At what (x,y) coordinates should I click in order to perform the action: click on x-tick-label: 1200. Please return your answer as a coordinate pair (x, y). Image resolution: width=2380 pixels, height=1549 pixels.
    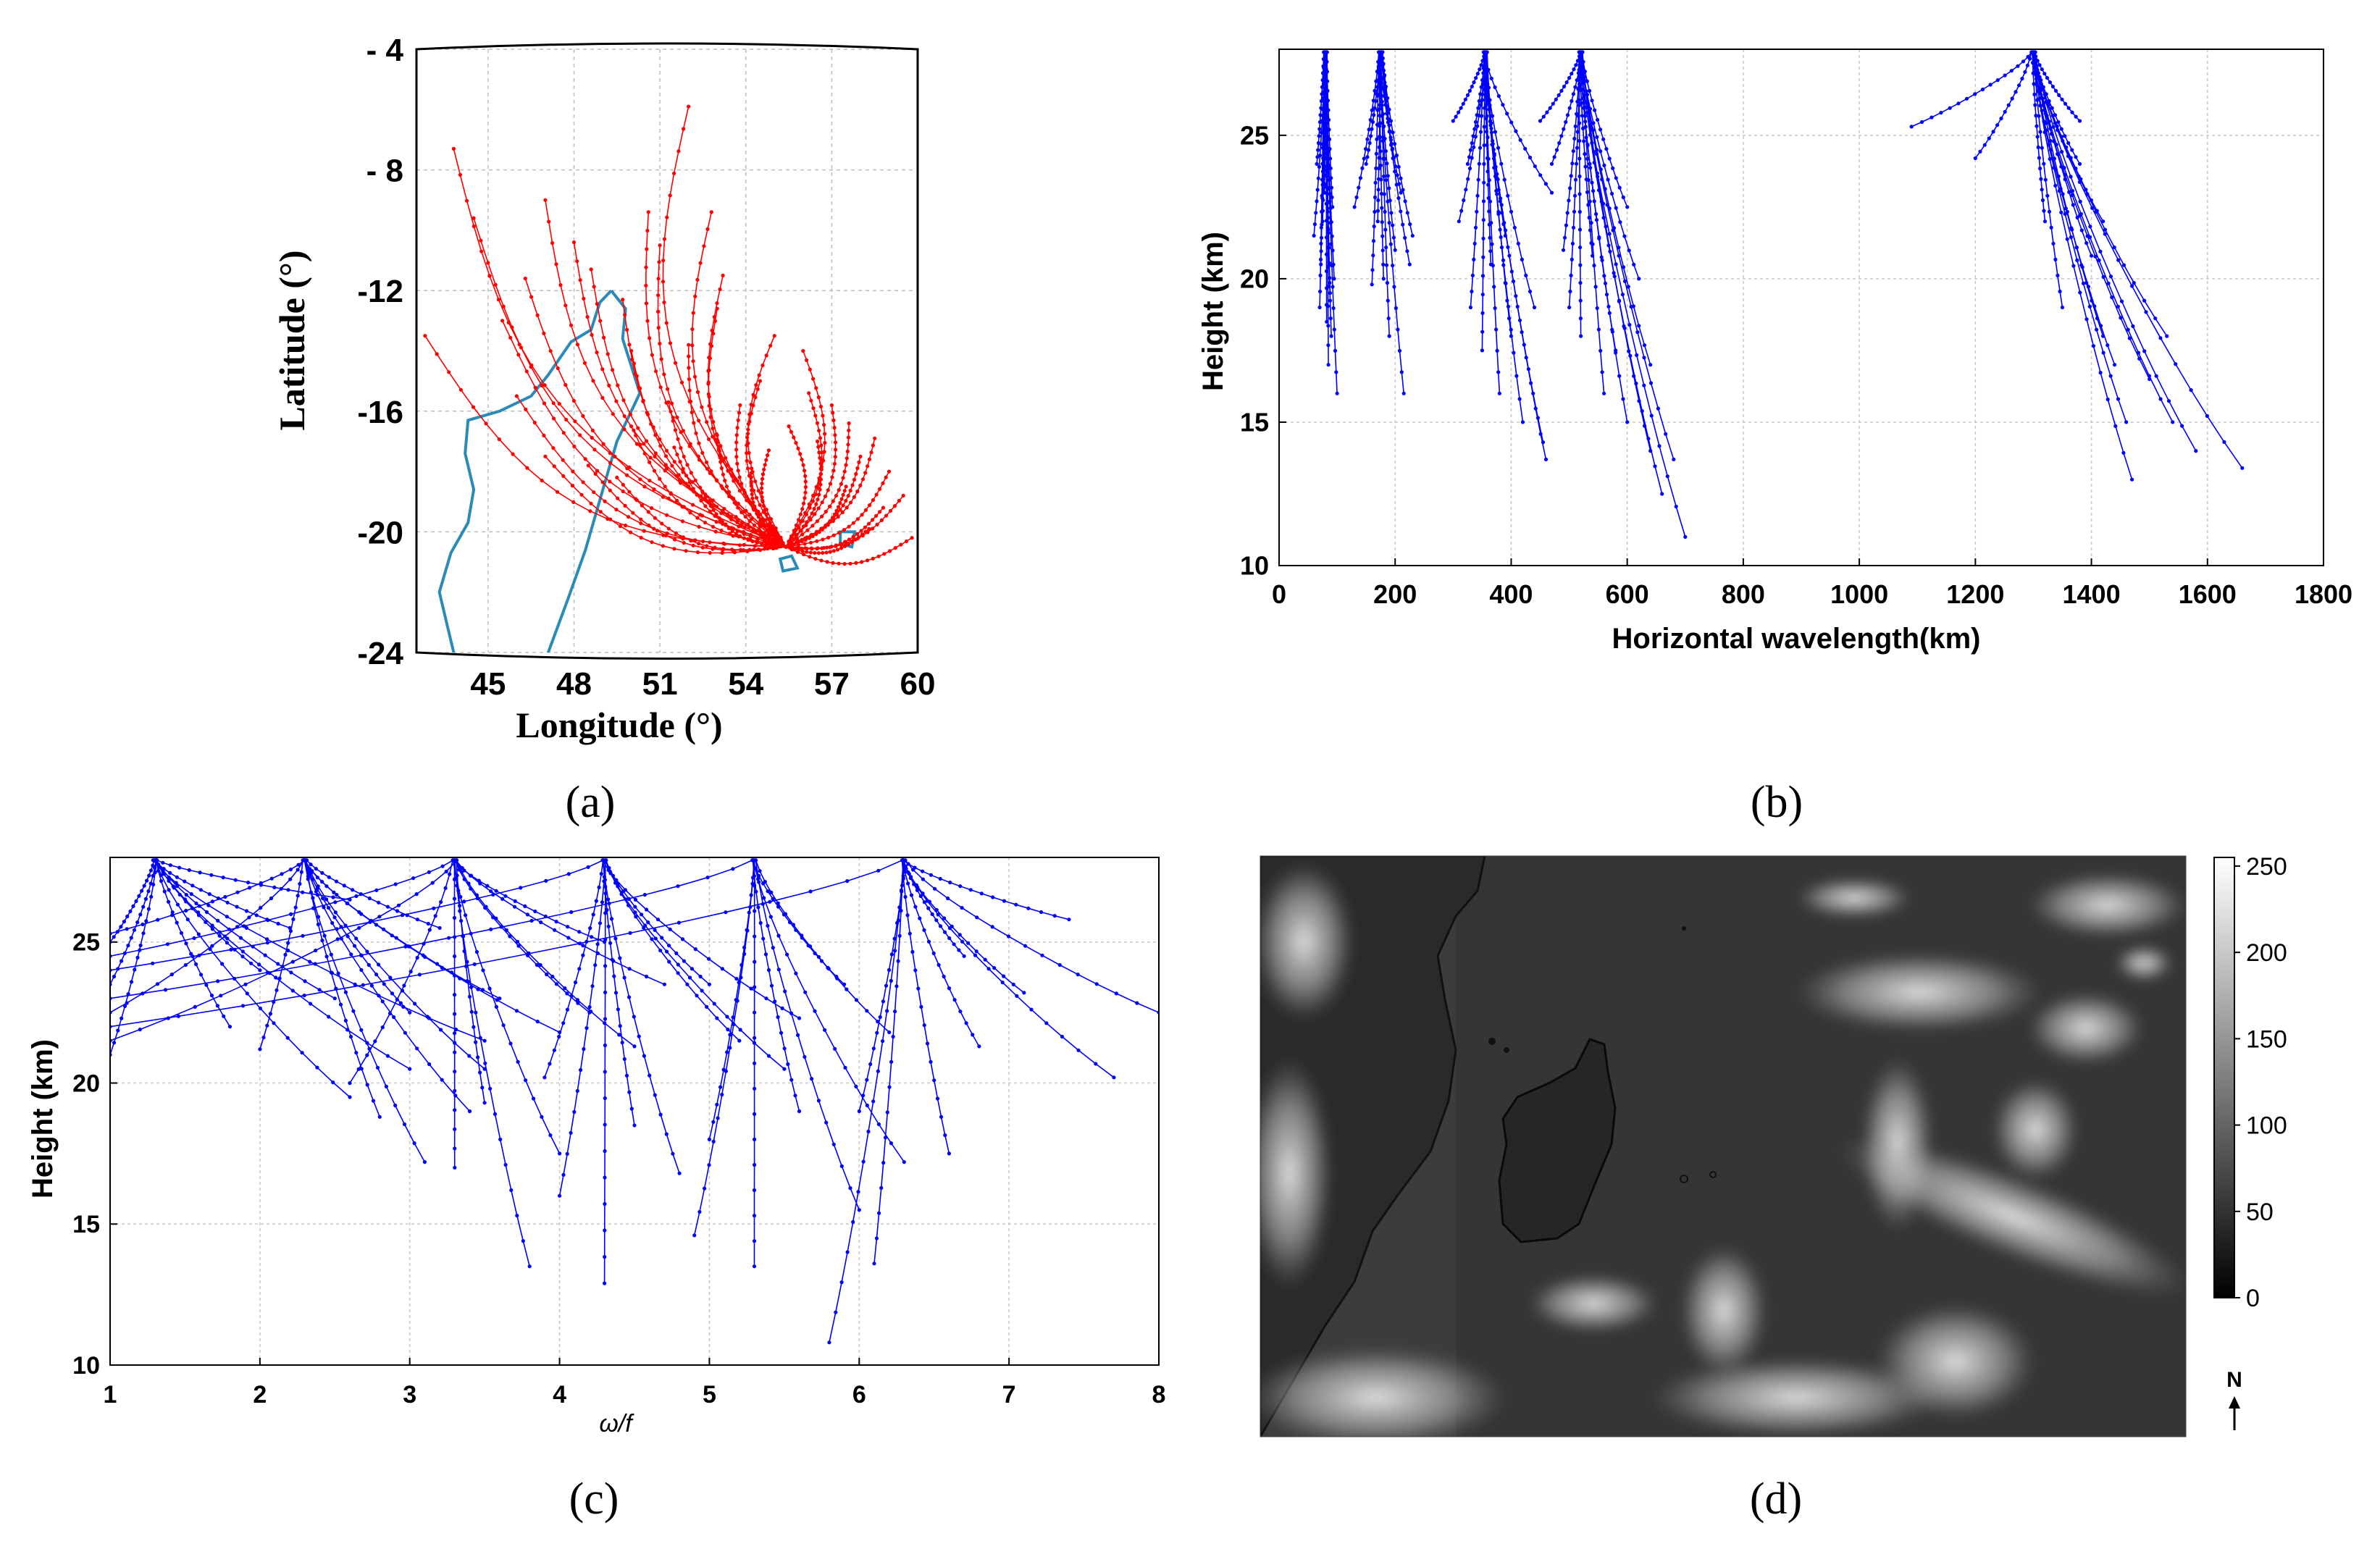
    Looking at the image, I should click on (1975, 594).